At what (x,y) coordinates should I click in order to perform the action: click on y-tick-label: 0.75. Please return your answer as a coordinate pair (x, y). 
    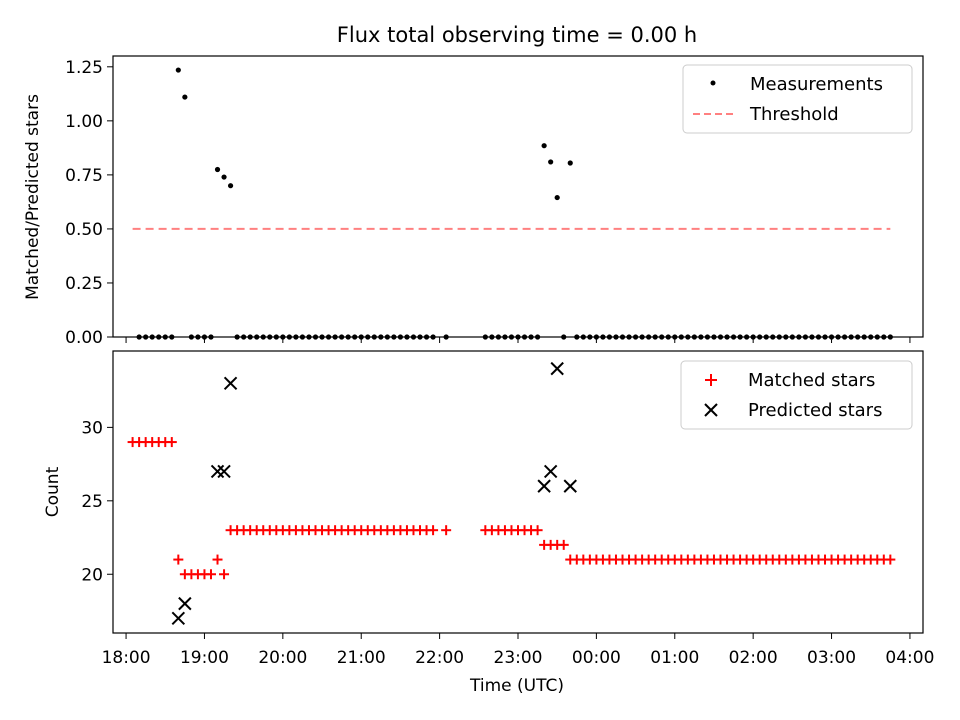
    Looking at the image, I should click on (84, 176).